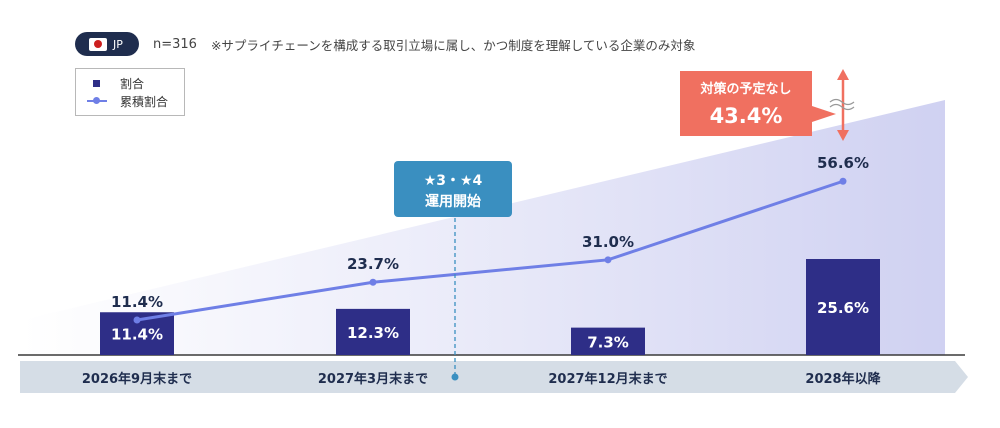 The image size is (1000, 428). I want to click on category-label-3: 2027年12月末まで, so click(607, 379).